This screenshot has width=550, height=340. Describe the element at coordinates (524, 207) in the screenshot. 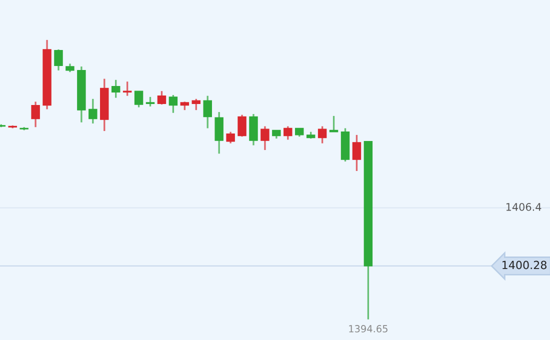

I see `text: 1406.4` at that location.